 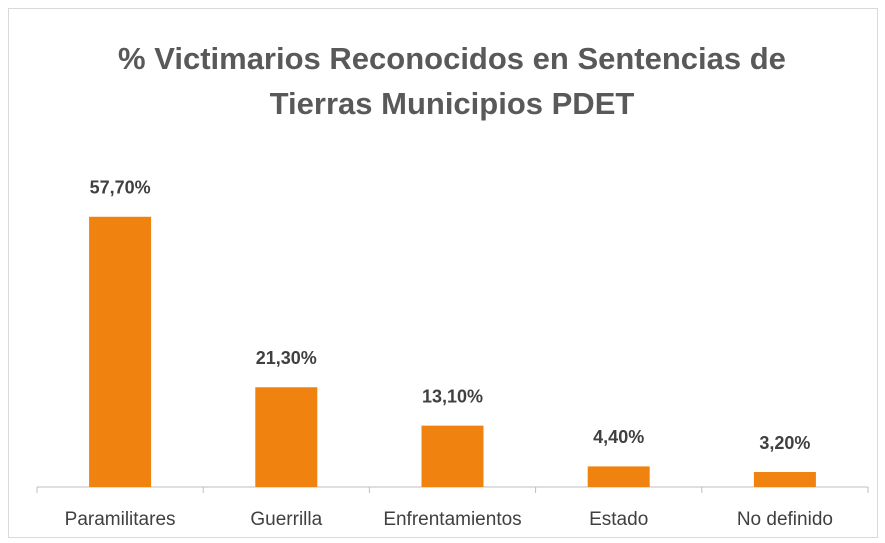 I want to click on data-label: 57,70%, so click(x=120, y=188).